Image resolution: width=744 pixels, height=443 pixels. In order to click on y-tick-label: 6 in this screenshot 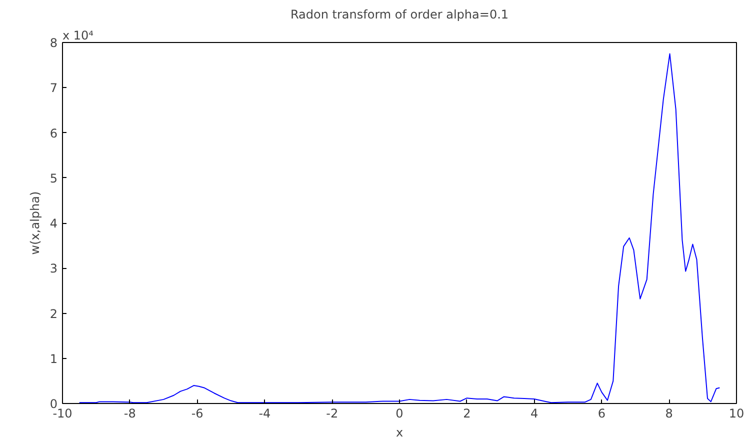, I will do `click(54, 133)`.